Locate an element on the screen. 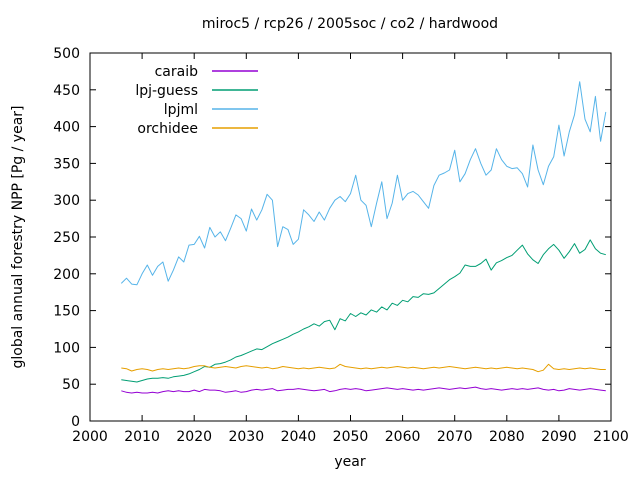 This screenshot has height=480, width=640. y-tick-label: 300 is located at coordinates (66, 201).